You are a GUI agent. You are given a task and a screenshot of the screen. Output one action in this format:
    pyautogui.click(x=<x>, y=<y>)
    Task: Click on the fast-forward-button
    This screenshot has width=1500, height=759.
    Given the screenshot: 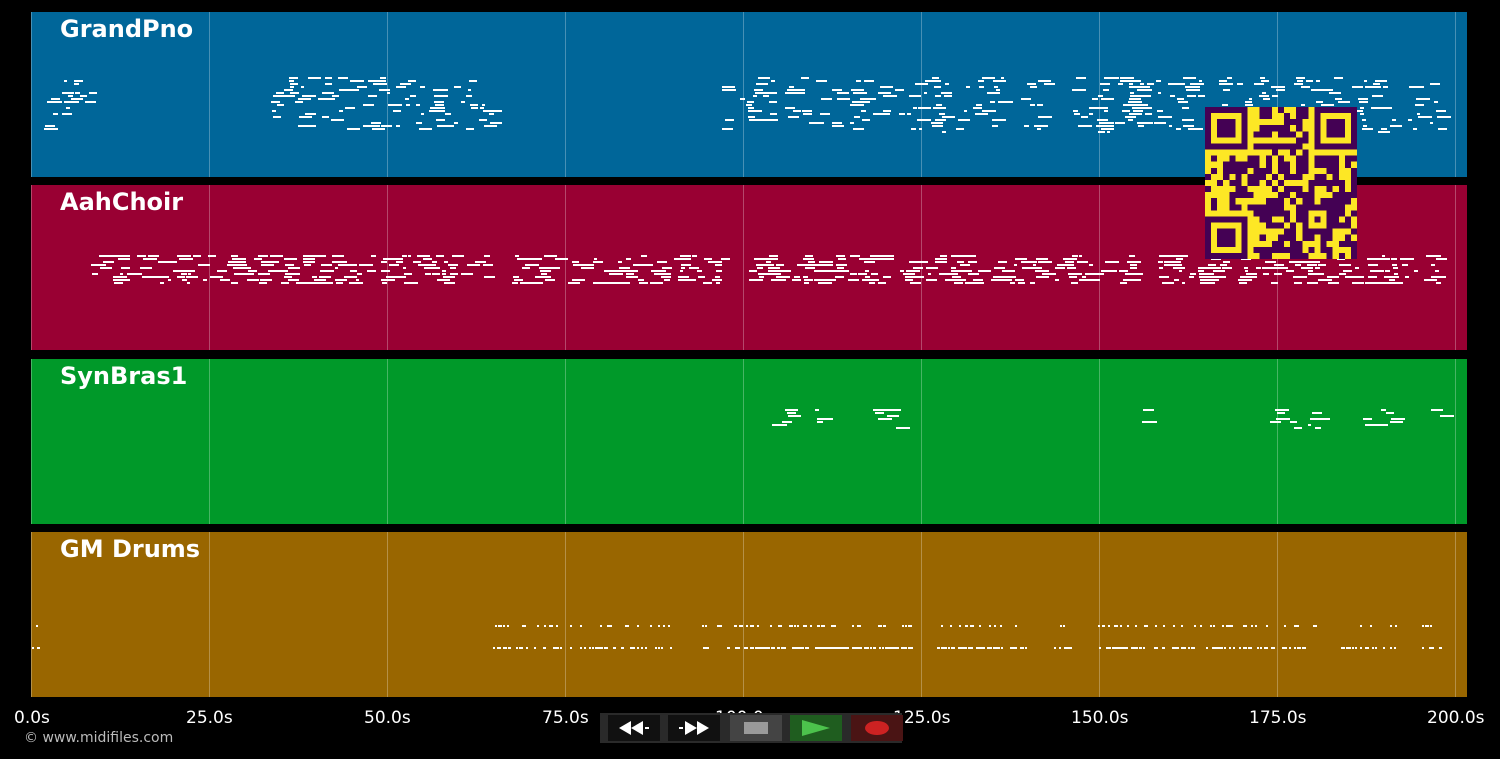 What is the action you would take?
    pyautogui.click(x=694, y=728)
    